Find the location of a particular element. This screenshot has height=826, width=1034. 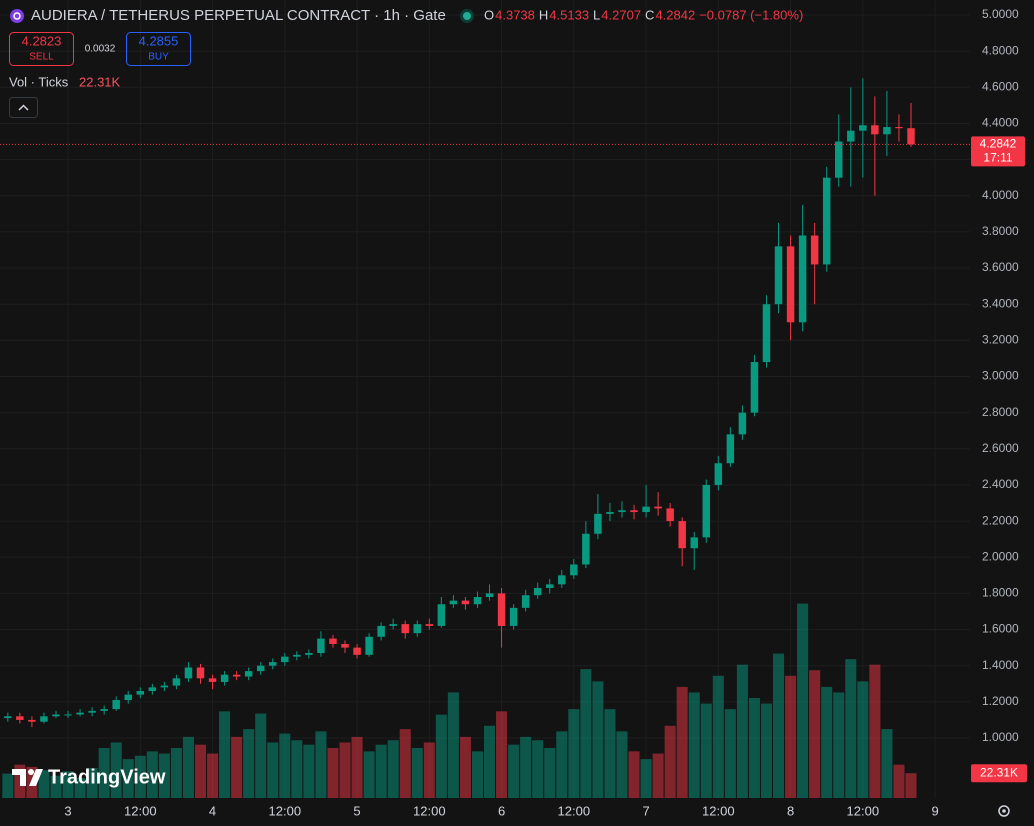

watermark-logo-dot is located at coordinates (31, 772).